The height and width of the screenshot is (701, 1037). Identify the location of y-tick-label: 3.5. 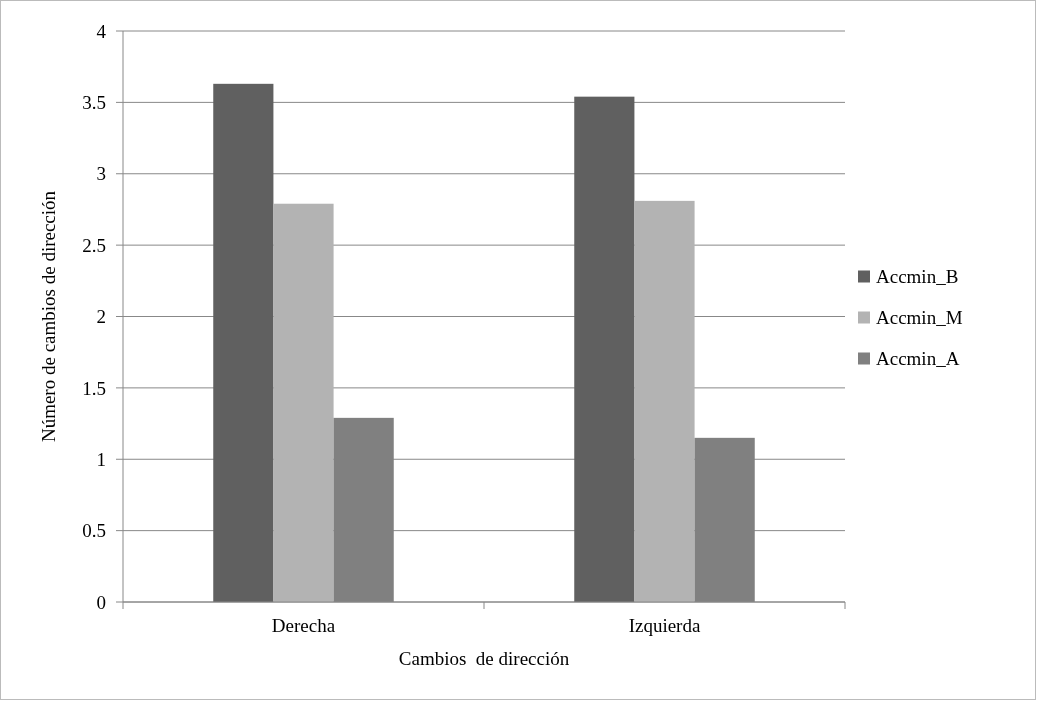
(94, 103).